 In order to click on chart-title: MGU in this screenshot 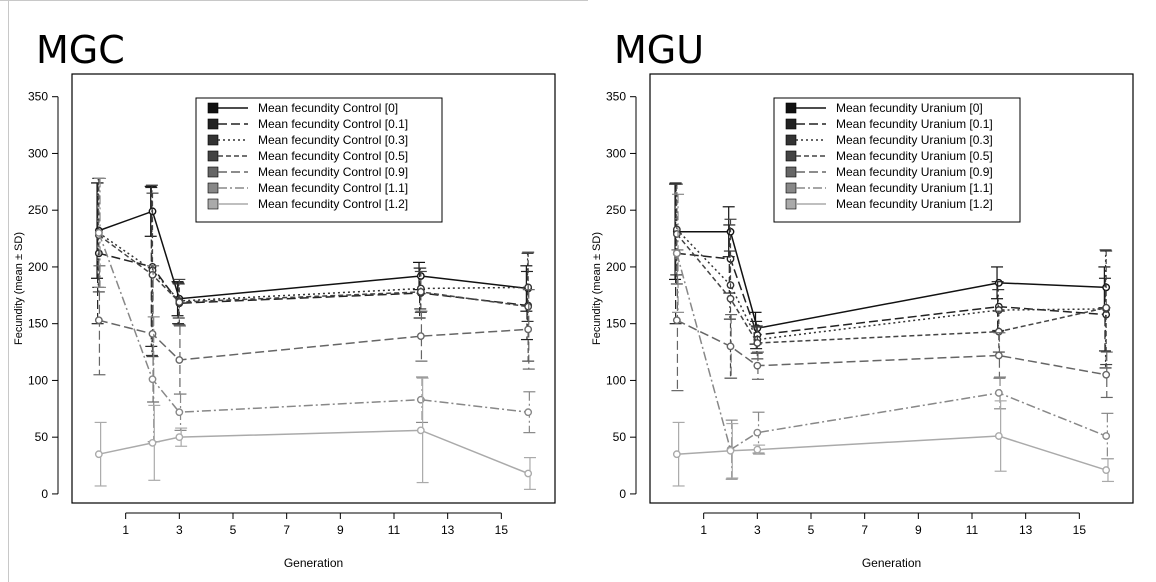, I will do `click(659, 50)`.